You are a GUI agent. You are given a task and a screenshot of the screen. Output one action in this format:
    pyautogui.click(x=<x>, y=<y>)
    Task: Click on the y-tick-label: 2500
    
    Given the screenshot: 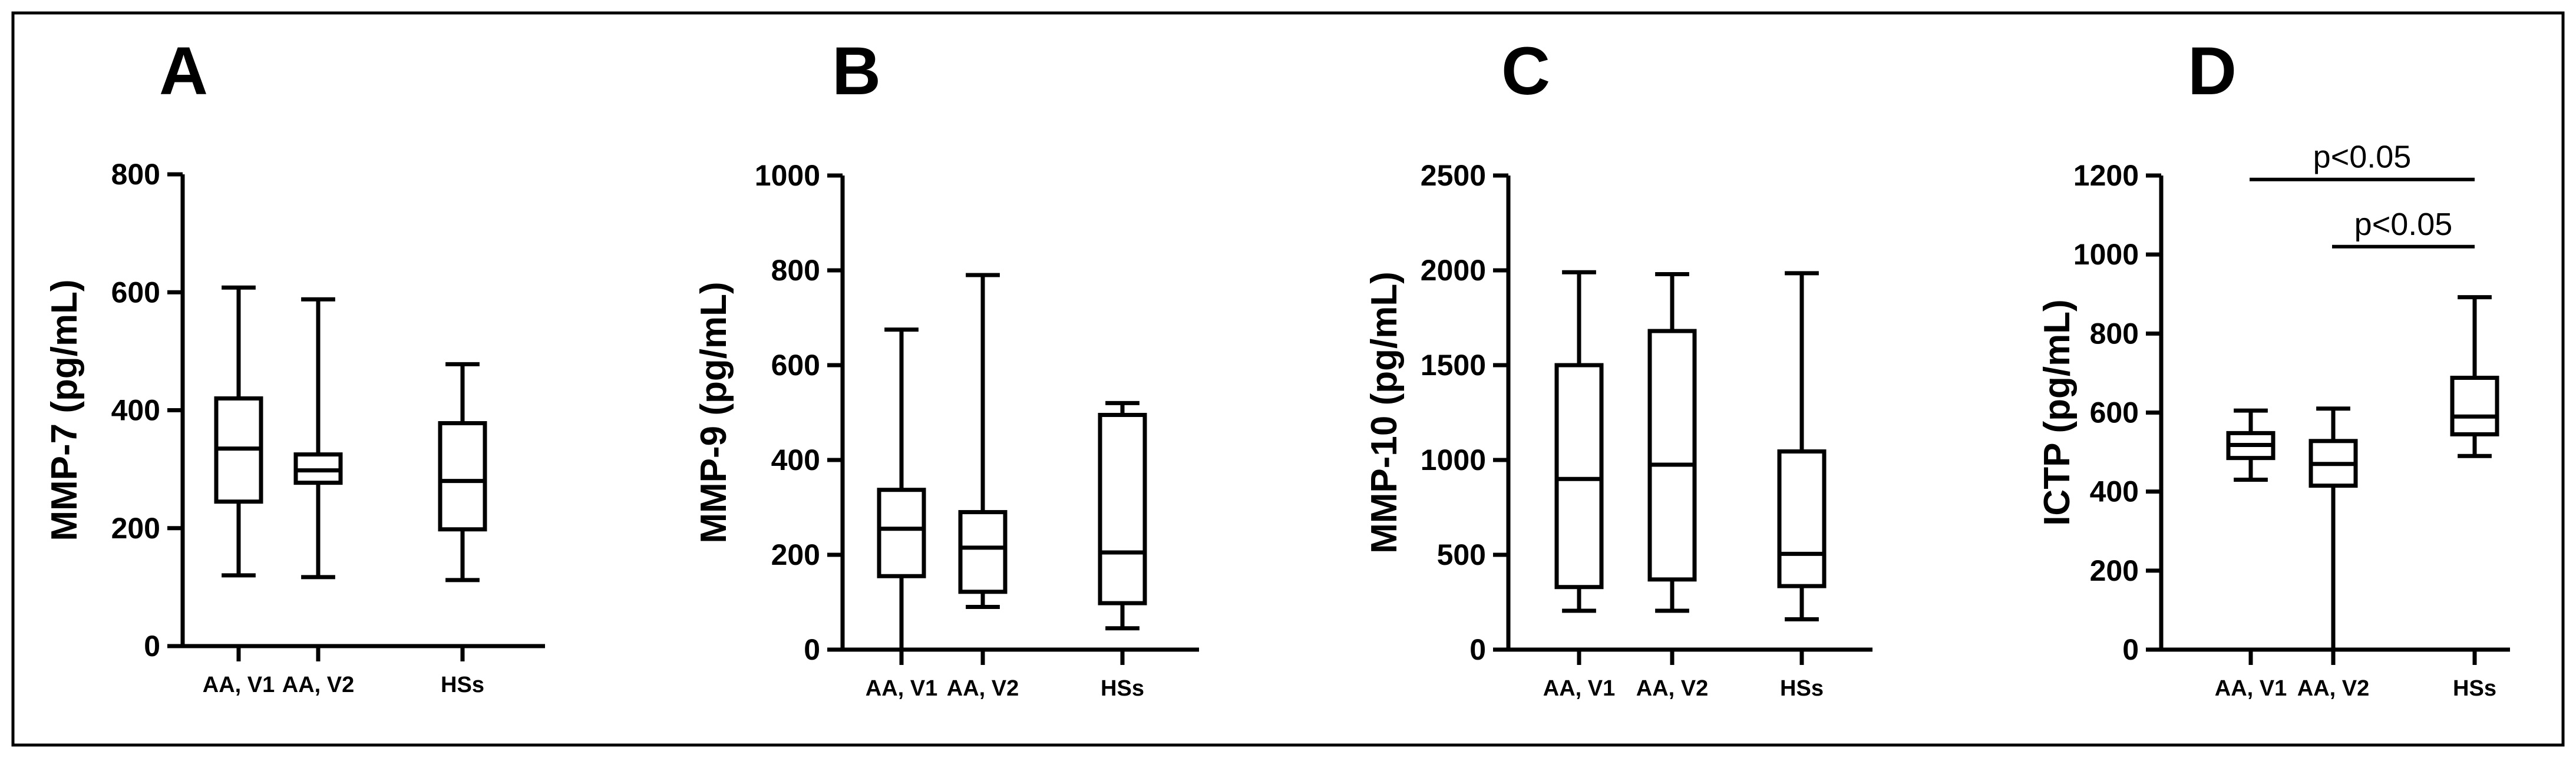 What is the action you would take?
    pyautogui.click(x=1453, y=175)
    